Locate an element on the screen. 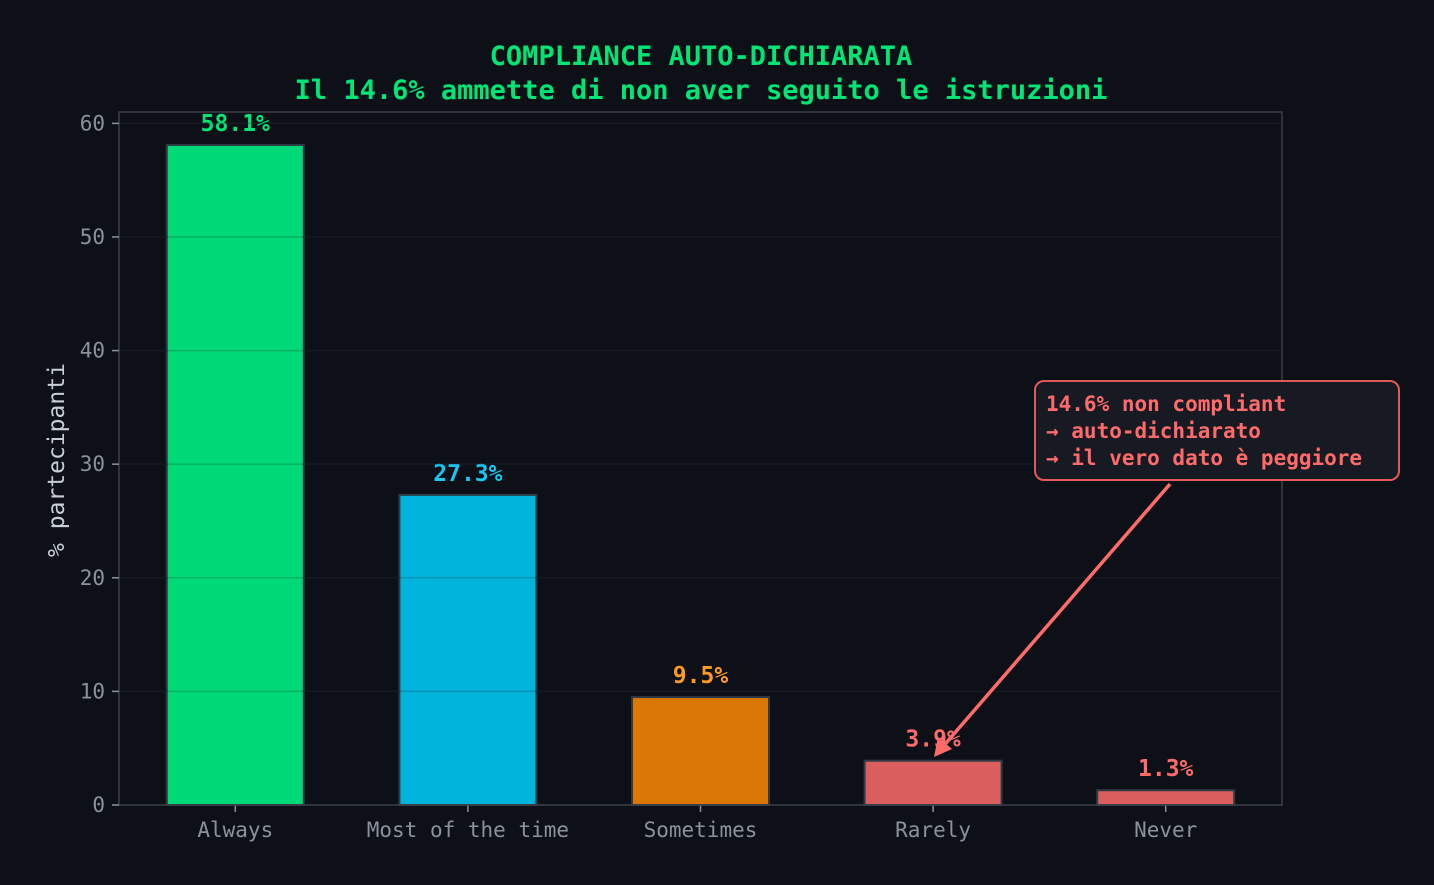  x-tick-label: Rarely is located at coordinates (933, 830).